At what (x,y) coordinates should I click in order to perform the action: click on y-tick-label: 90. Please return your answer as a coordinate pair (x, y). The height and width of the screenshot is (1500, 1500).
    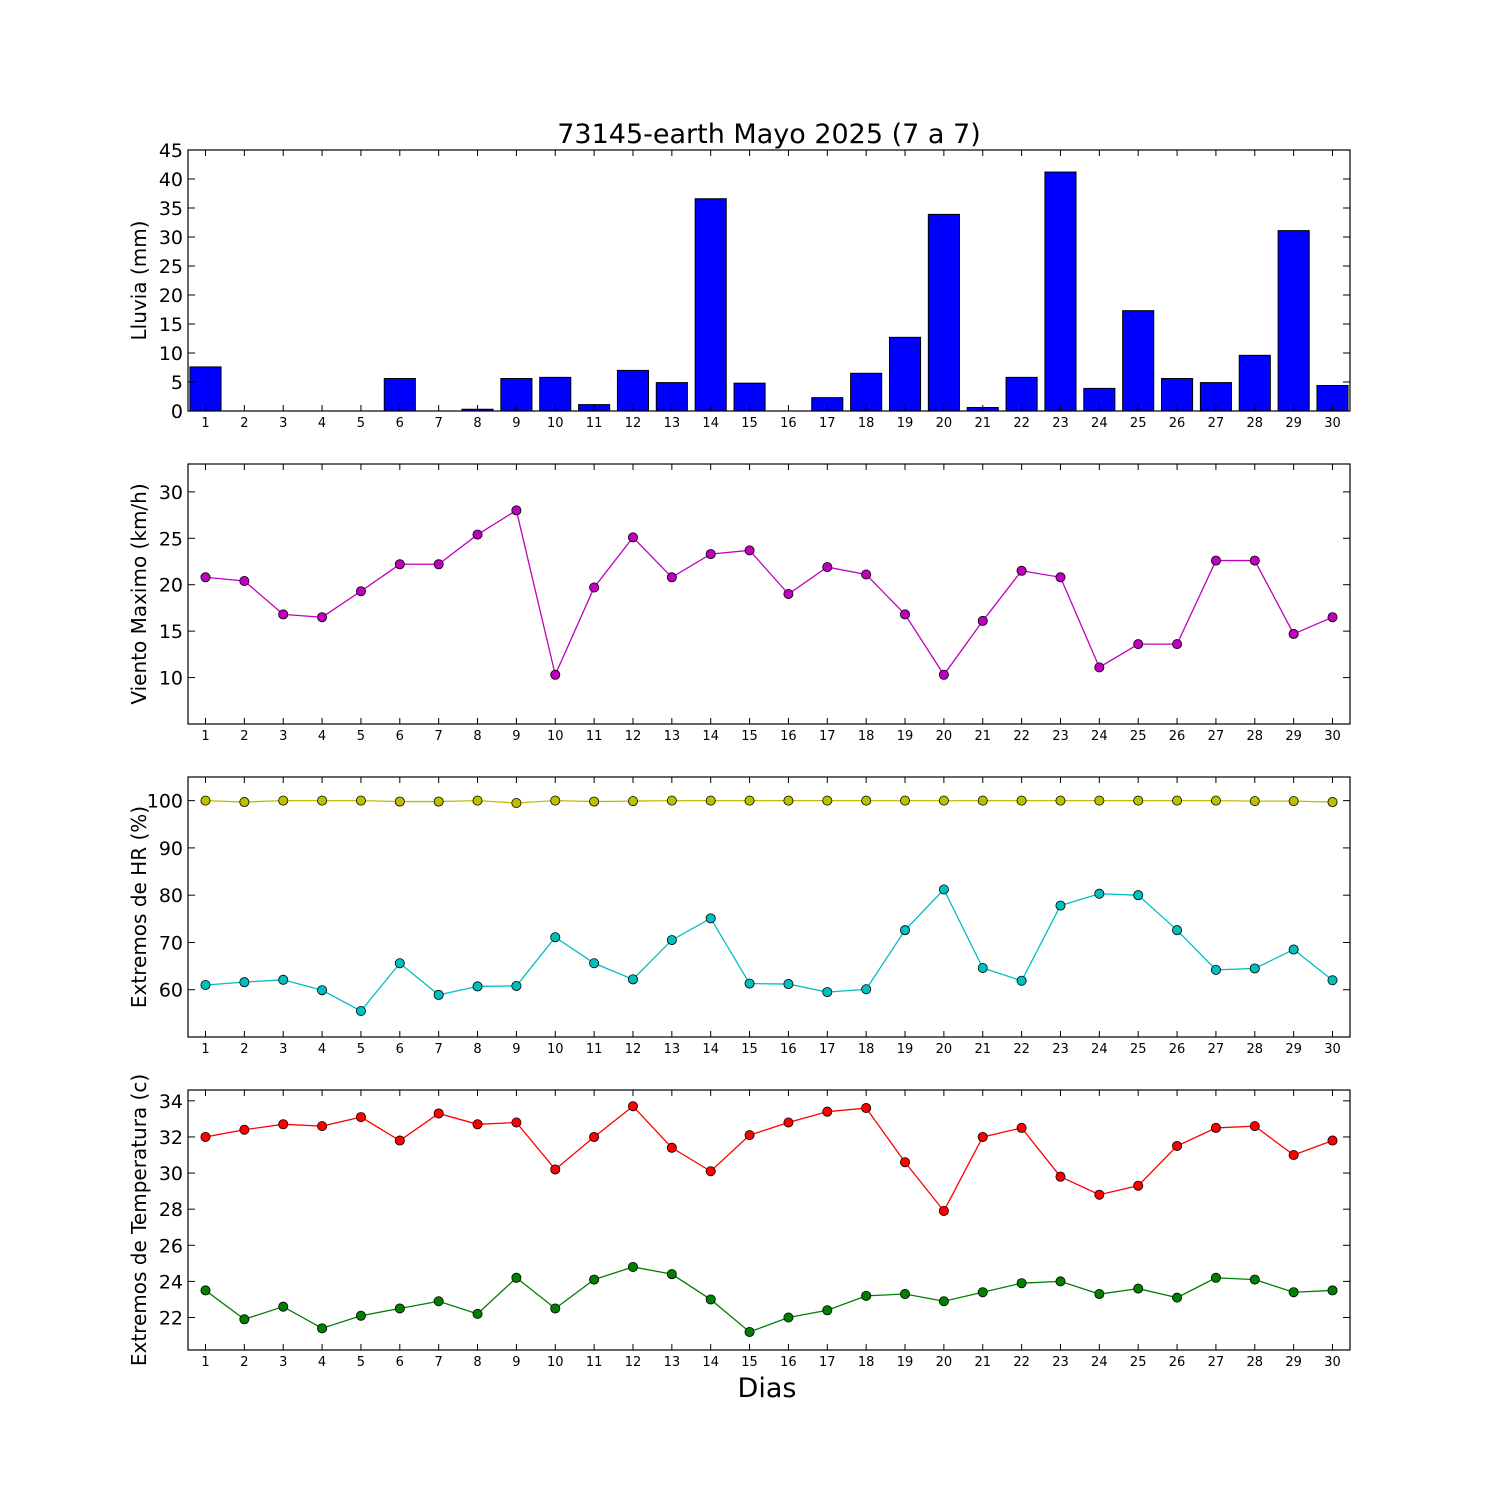
    Looking at the image, I should click on (171, 849).